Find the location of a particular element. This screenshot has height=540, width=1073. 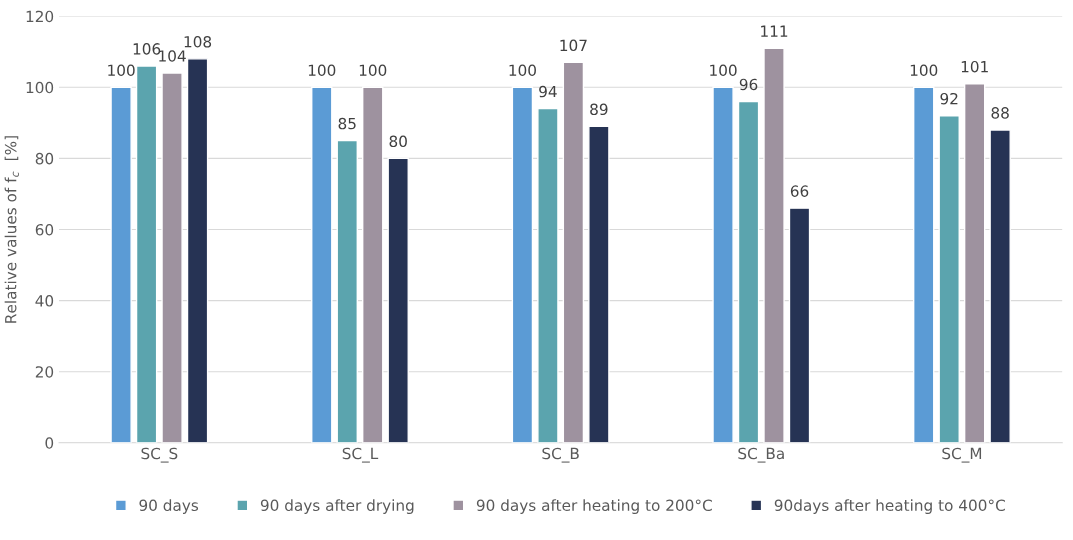

y-tick-label: 100 is located at coordinates (40, 87).